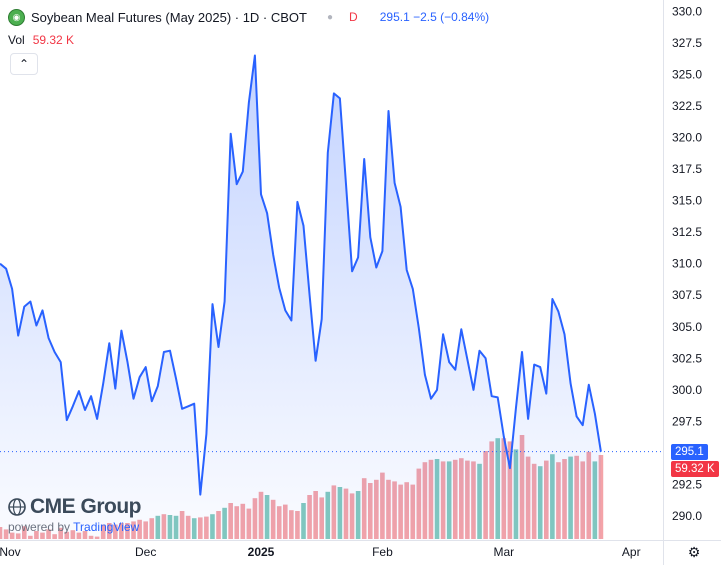 This screenshot has height=565, width=721. Describe the element at coordinates (687, 421) in the screenshot. I see `y-tick-label: 297.5` at that location.